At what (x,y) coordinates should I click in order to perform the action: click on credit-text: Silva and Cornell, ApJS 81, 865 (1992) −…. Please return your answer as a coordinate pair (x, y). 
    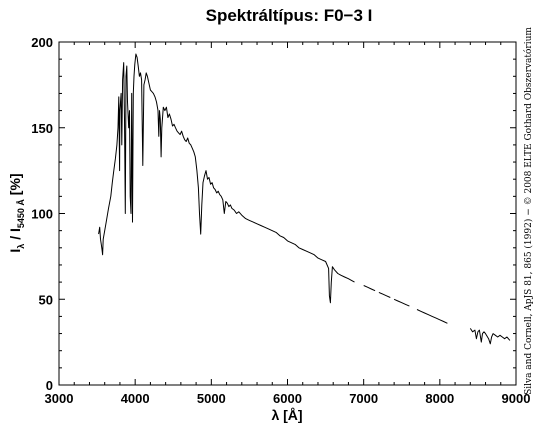
    Looking at the image, I should click on (528, 211).